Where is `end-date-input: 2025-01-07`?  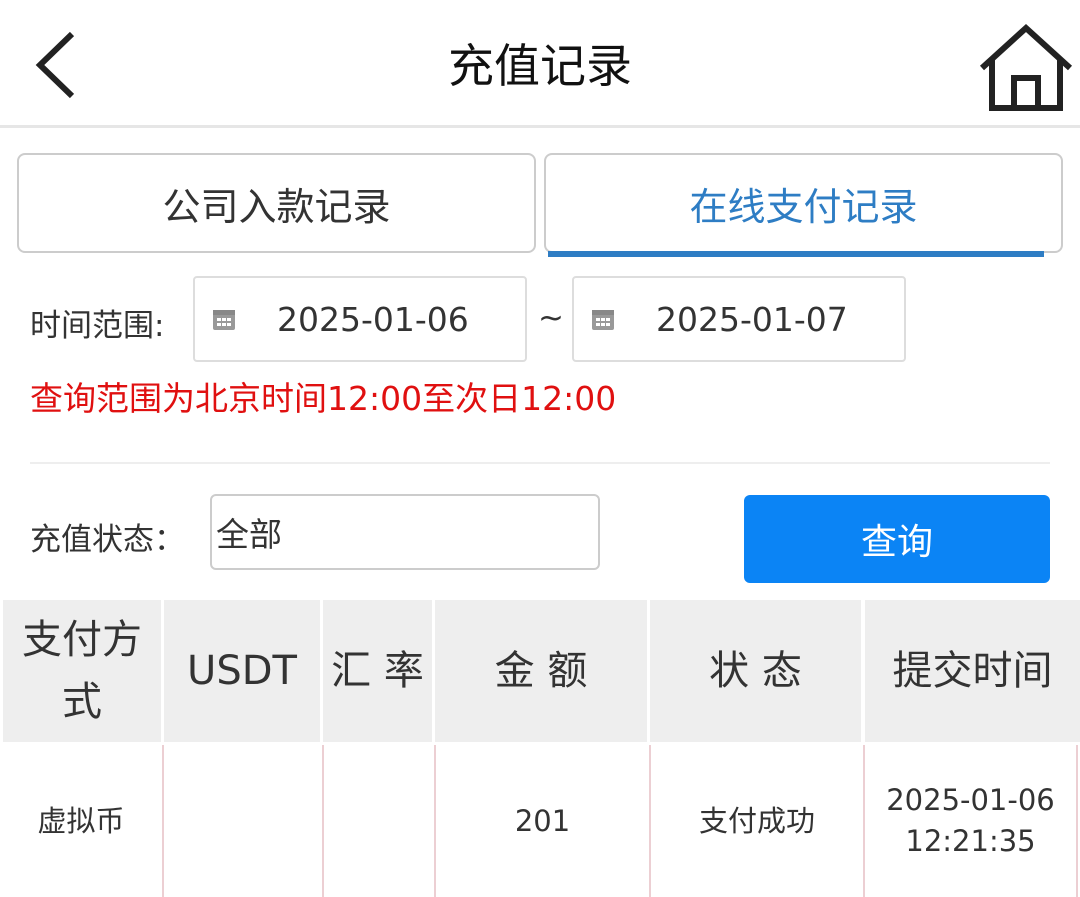 end-date-input: 2025-01-07 is located at coordinates (739, 319).